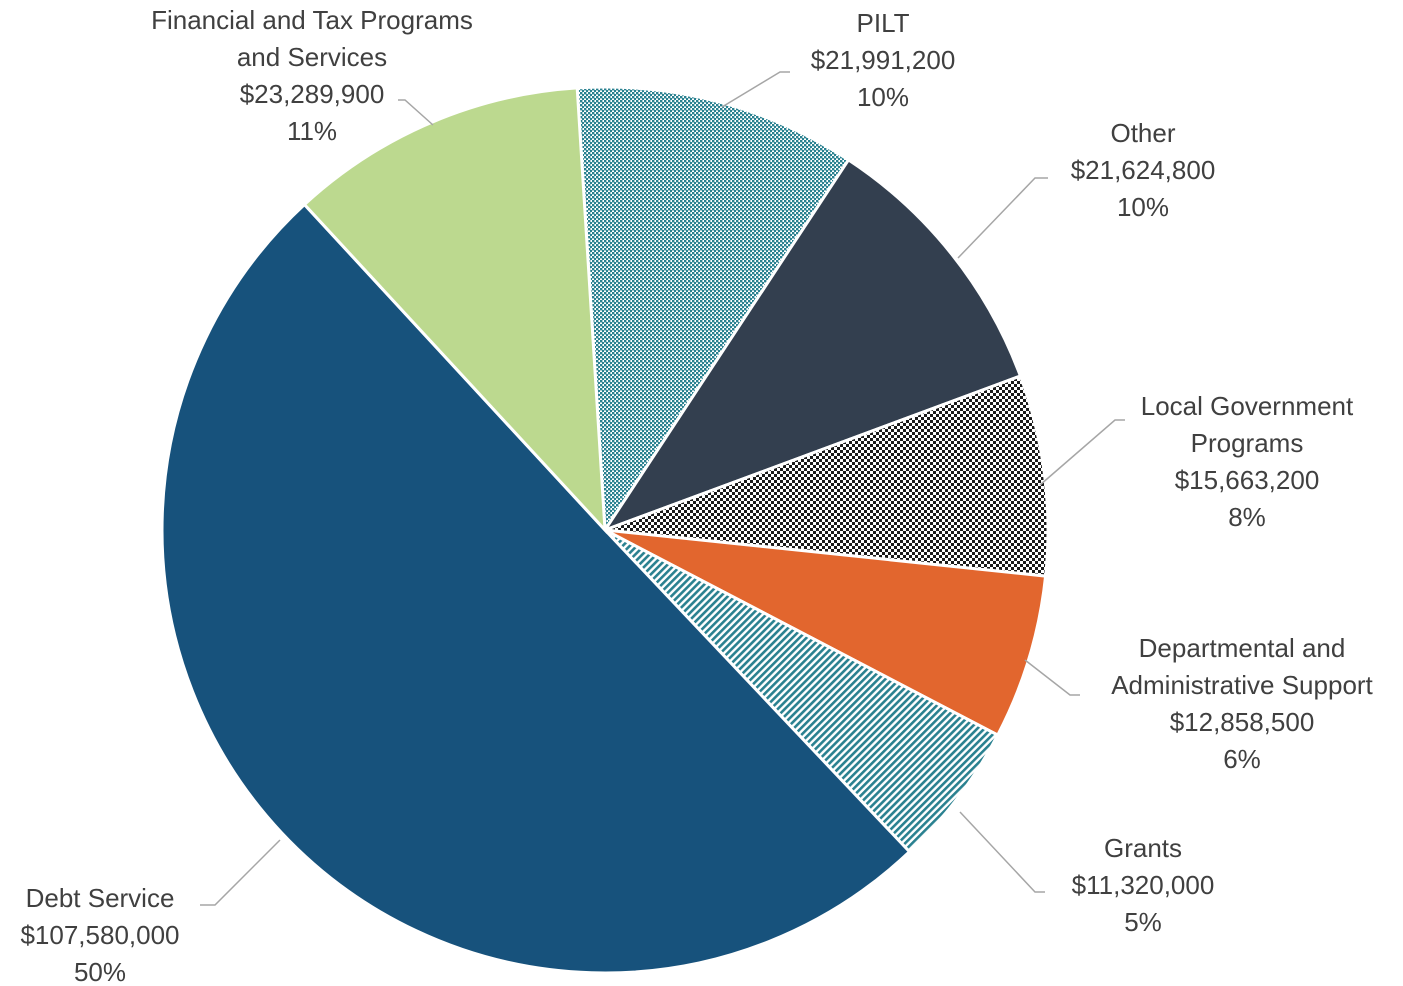  I want to click on label-name: Debt Service, so click(100, 898).